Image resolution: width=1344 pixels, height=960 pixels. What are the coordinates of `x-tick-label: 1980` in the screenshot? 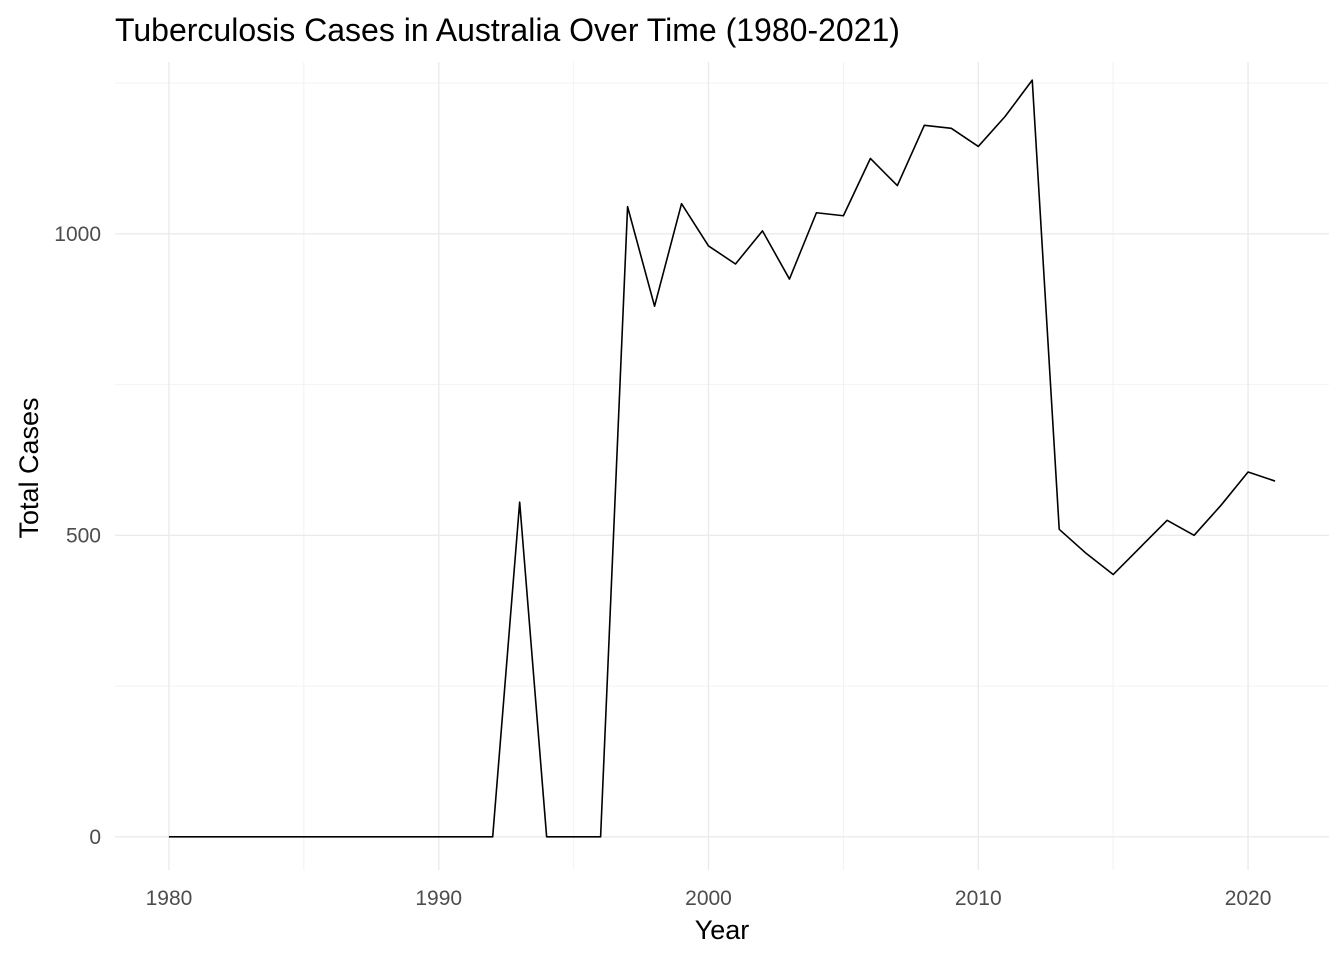 It's located at (169, 898).